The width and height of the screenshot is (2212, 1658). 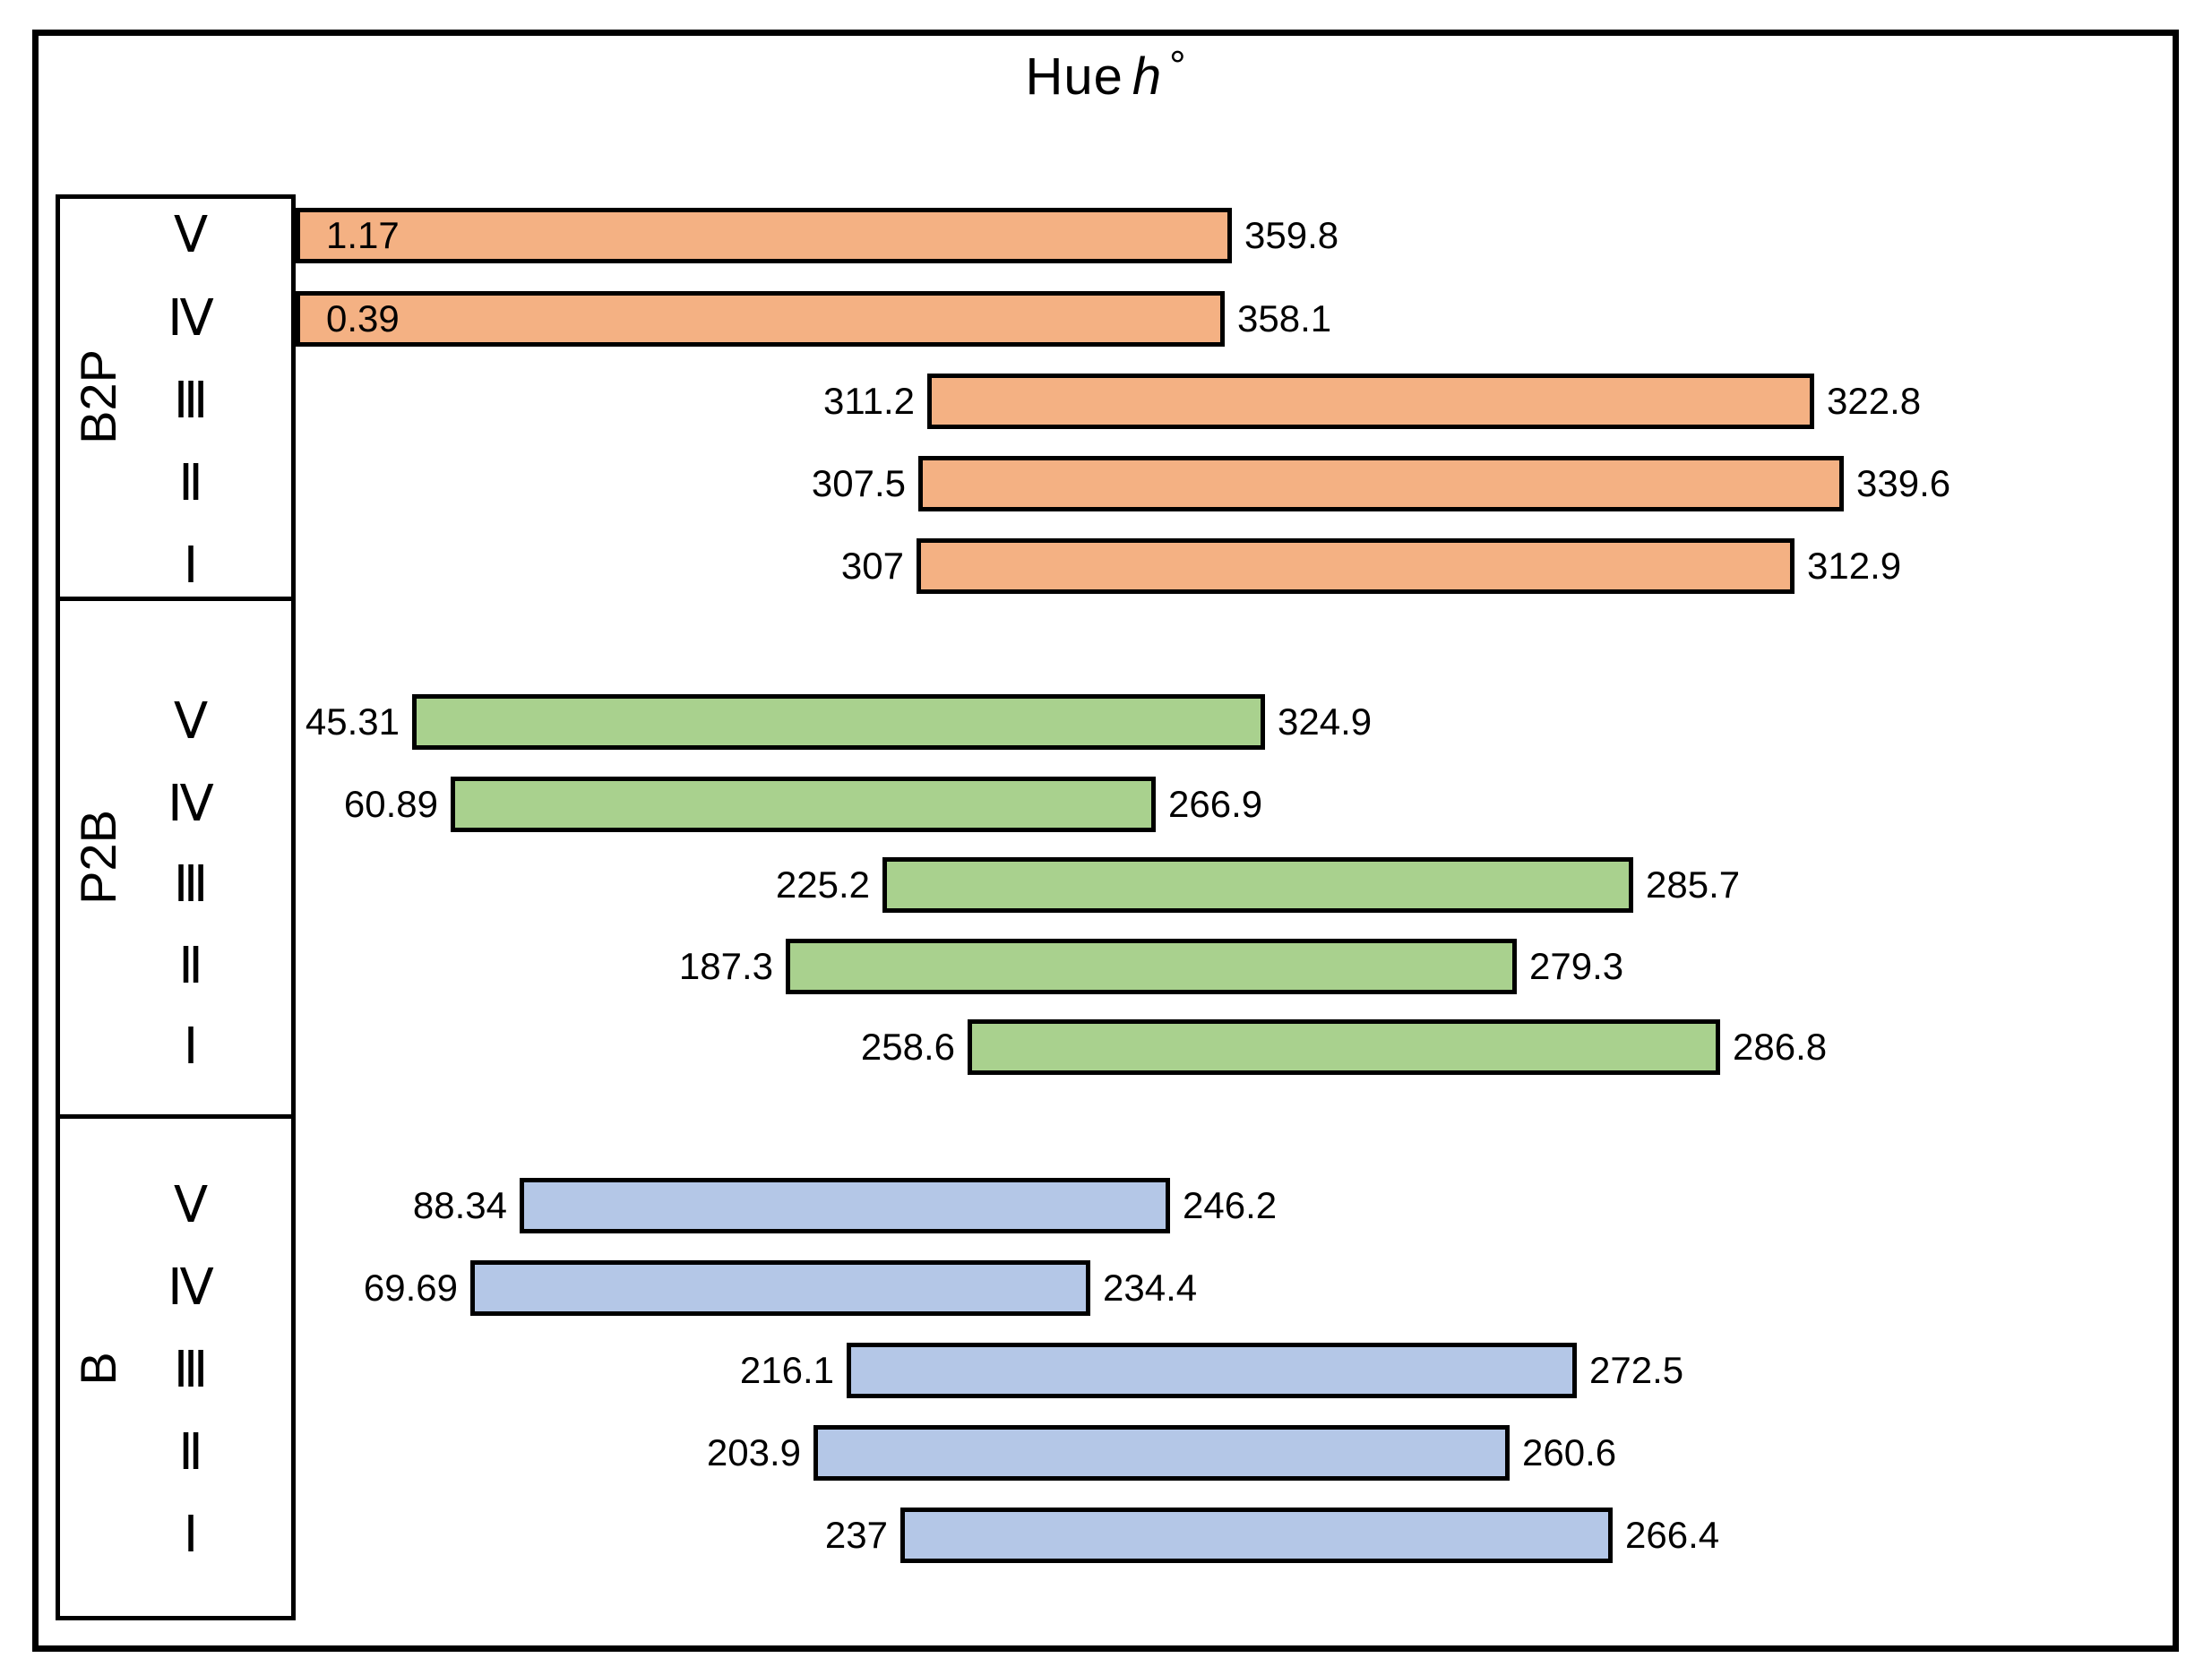 What do you see at coordinates (1576, 966) in the screenshot?
I see `bar-end-value: 279.3` at bounding box center [1576, 966].